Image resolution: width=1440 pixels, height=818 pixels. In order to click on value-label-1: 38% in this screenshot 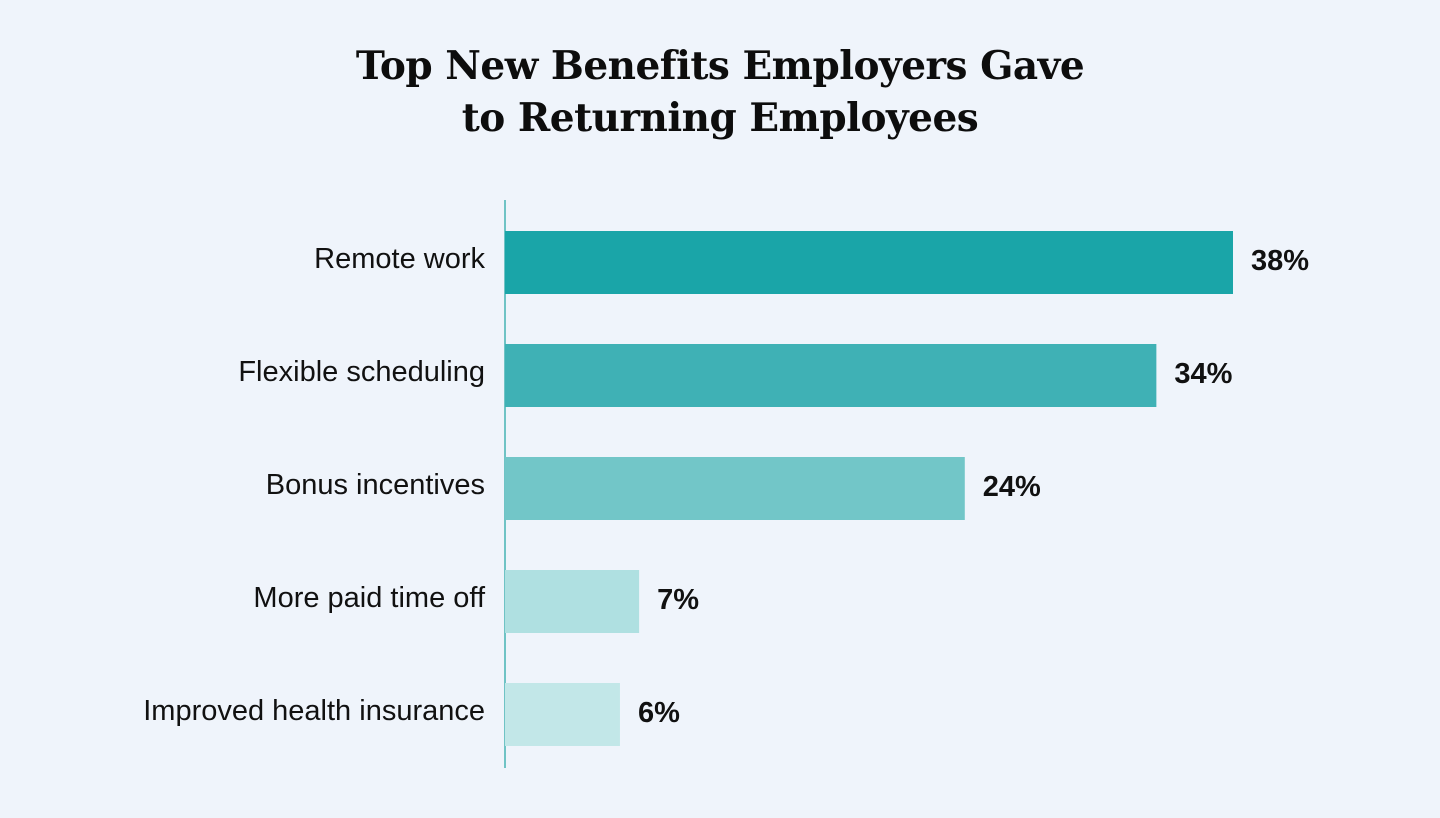, I will do `click(1280, 261)`.